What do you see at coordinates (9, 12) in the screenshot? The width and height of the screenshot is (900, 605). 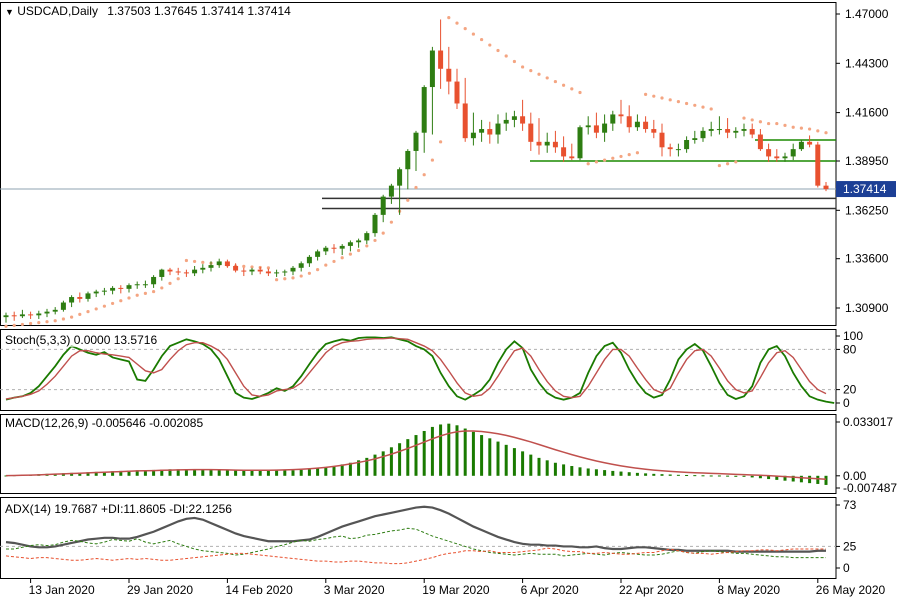 I see `symbol-dropdown-icon: ▼` at bounding box center [9, 12].